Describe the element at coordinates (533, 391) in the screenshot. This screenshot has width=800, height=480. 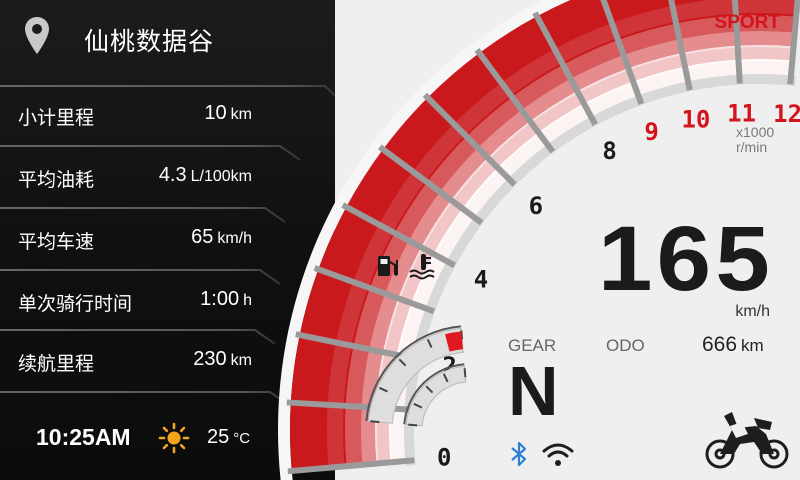
I see `gear-indicator: N` at that location.